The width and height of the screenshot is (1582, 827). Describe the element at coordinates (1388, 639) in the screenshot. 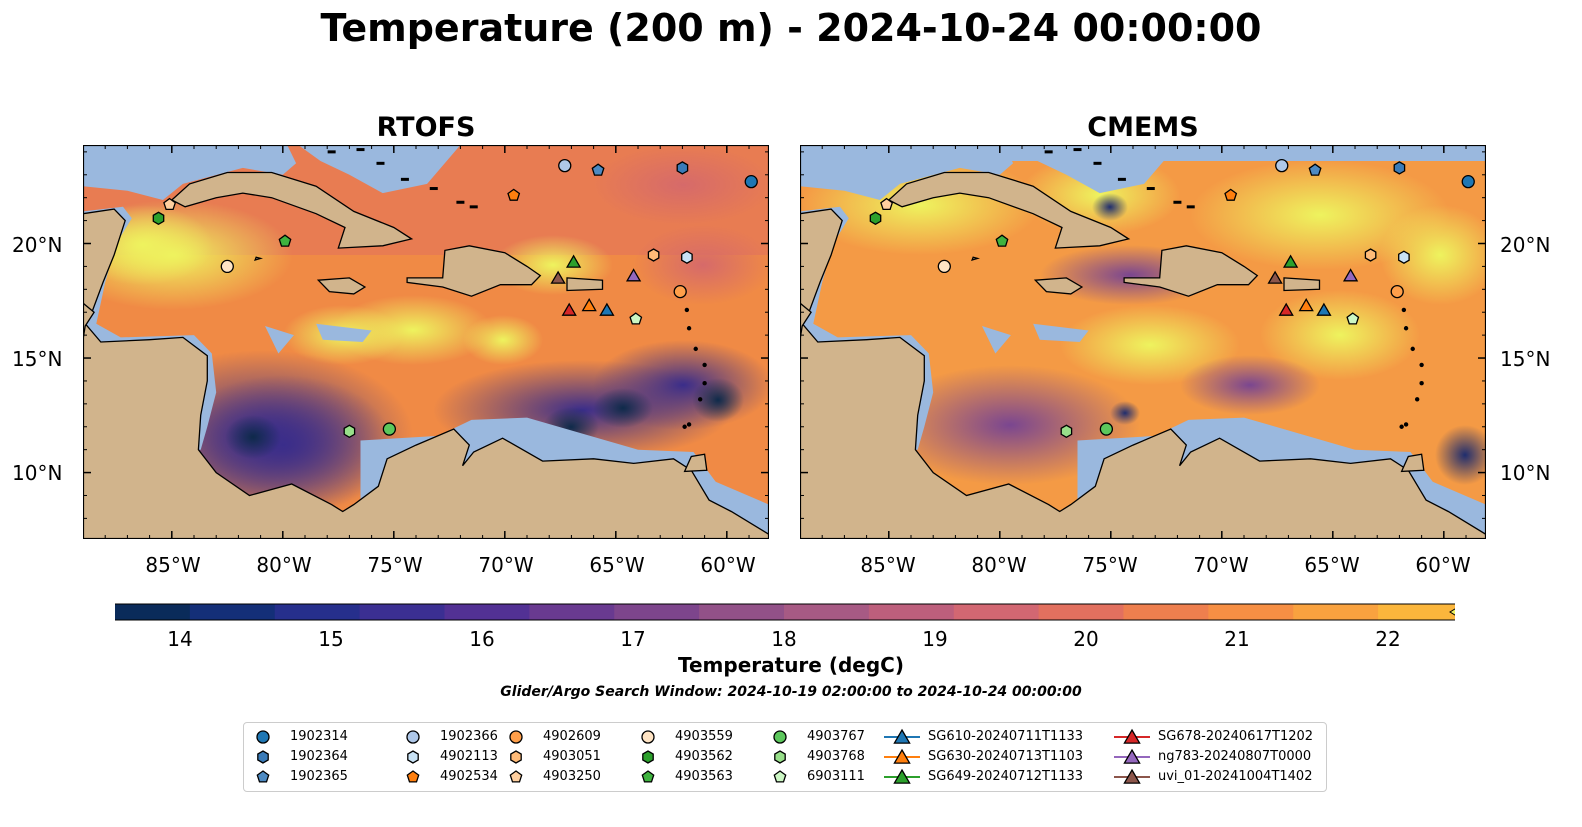

I see `colorbar-tick-22: 22` at that location.